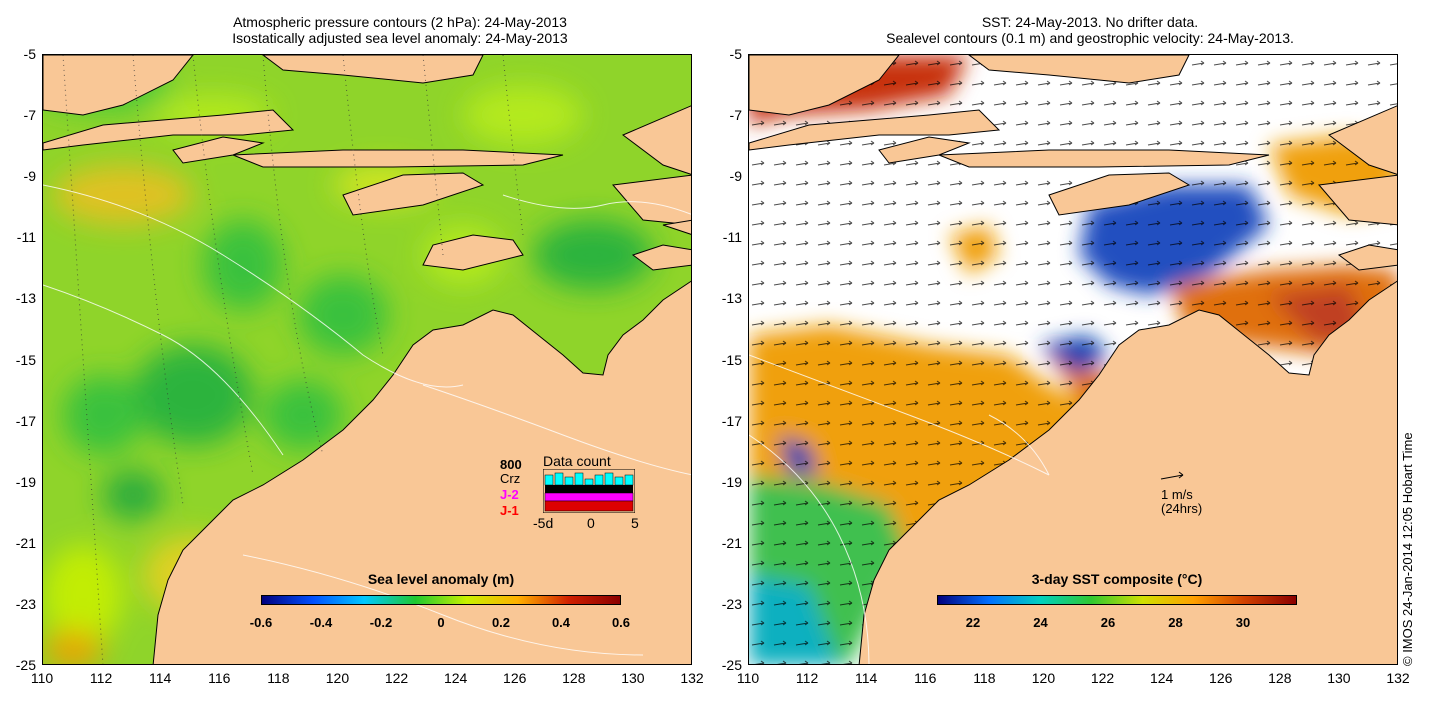 The height and width of the screenshot is (710, 1440). I want to click on data-count-label-j2: J-2, so click(509, 494).